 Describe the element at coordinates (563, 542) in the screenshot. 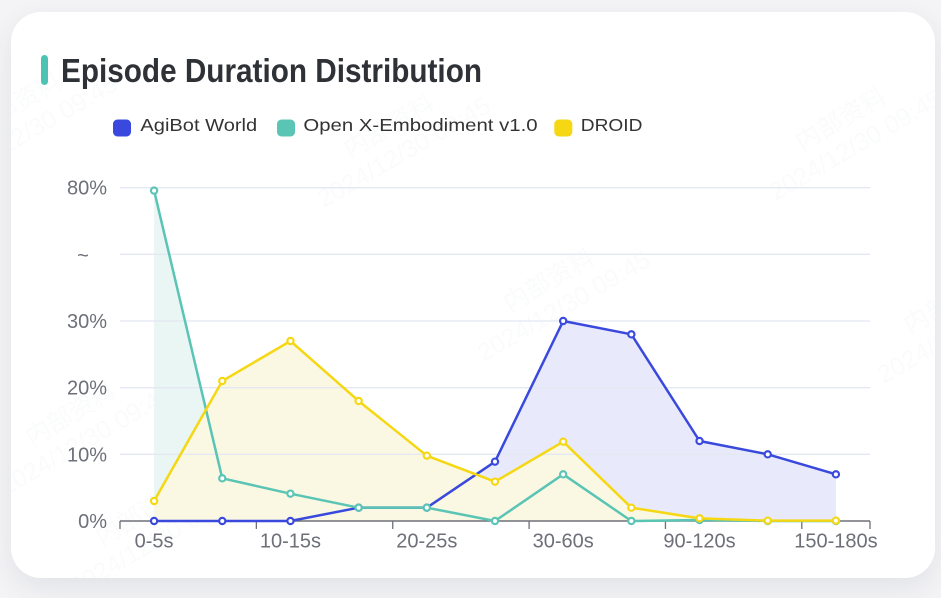

I see `svg-text: 30-60s` at that location.